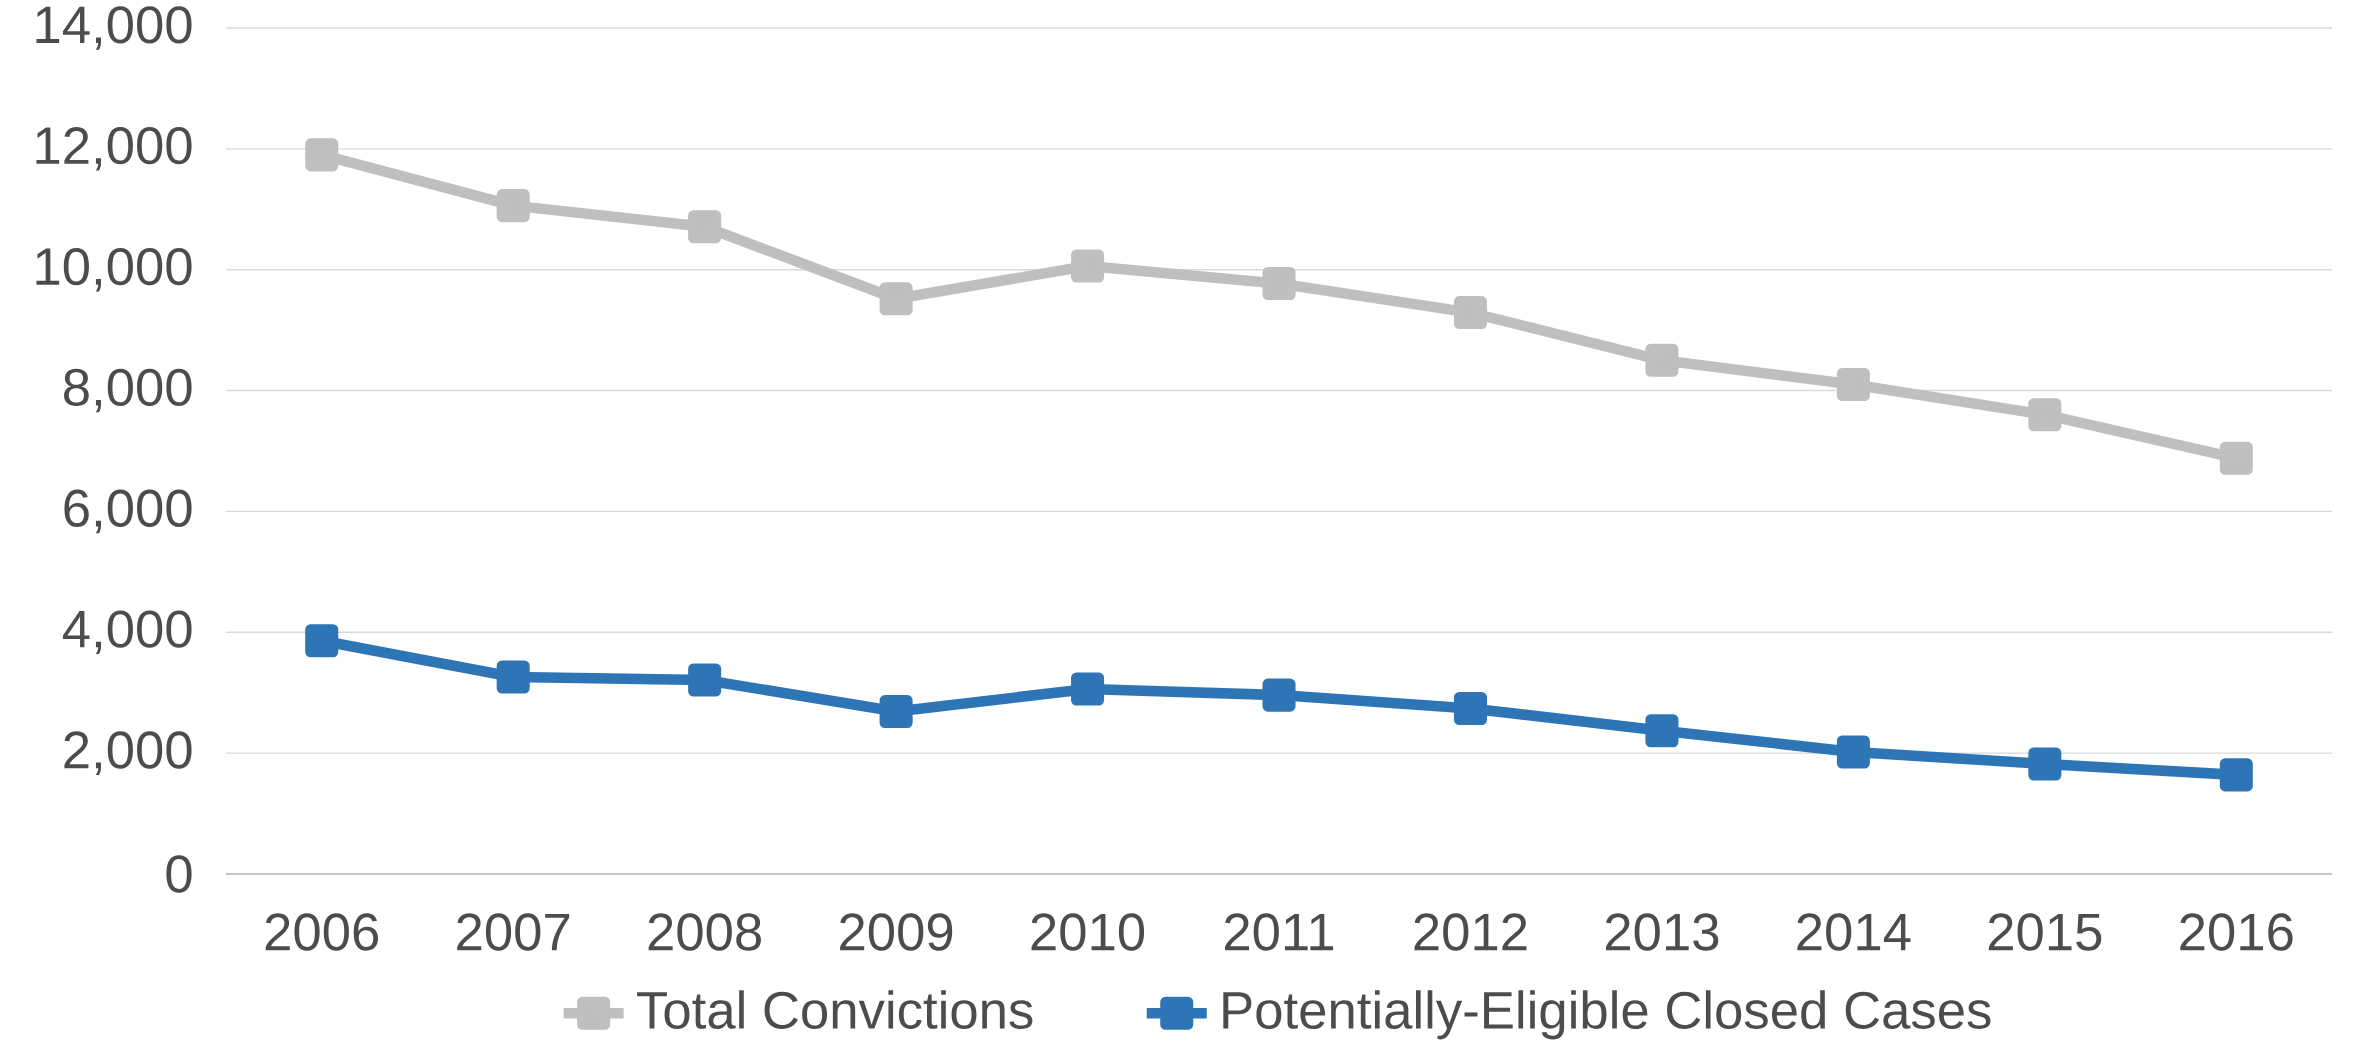  What do you see at coordinates (2045, 932) in the screenshot?
I see `x-tick-label: 2015` at bounding box center [2045, 932].